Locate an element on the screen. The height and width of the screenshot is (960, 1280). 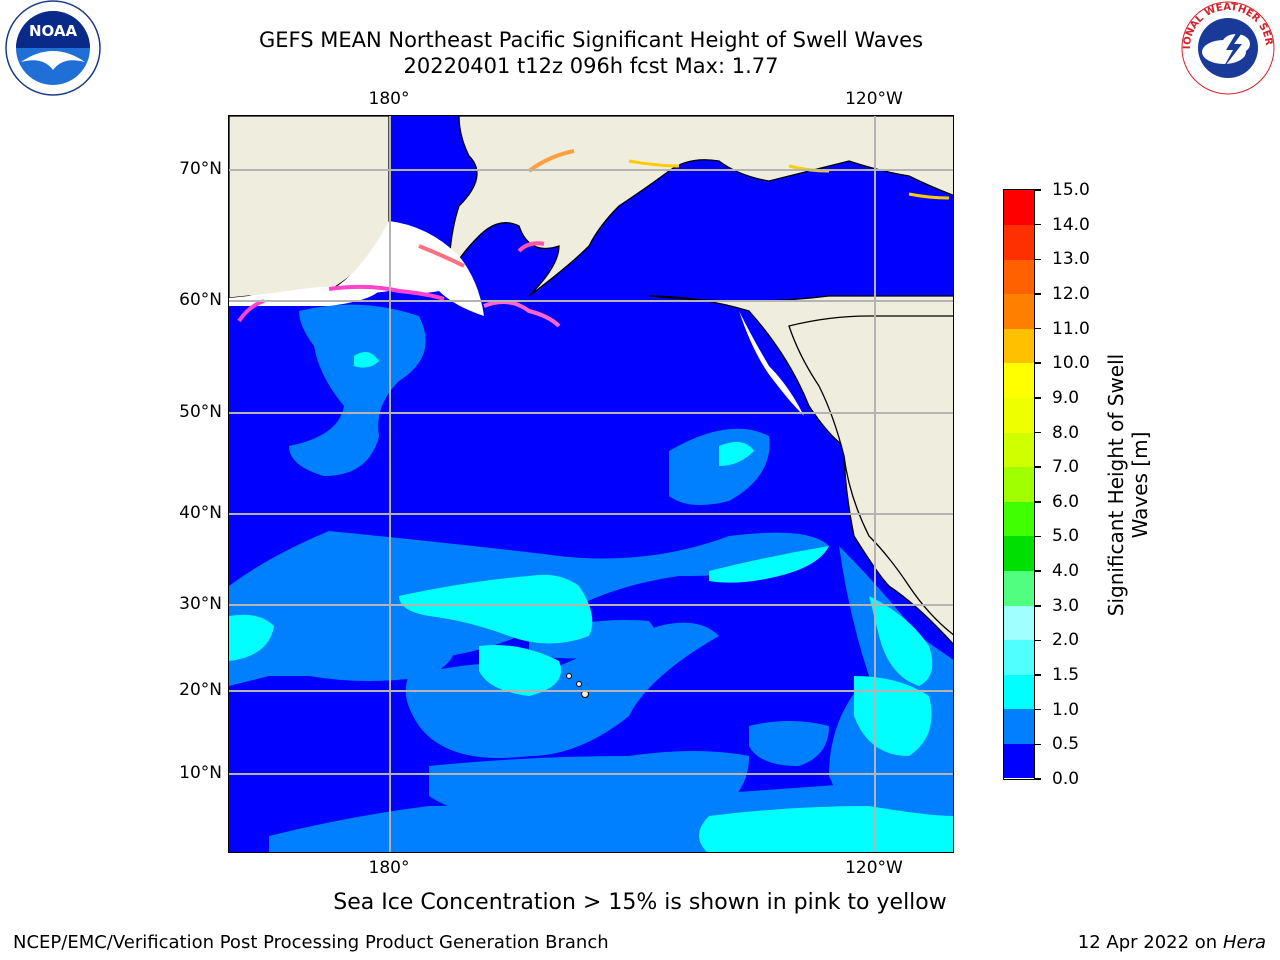
lat-label-70n: 70°N is located at coordinates (200, 169).